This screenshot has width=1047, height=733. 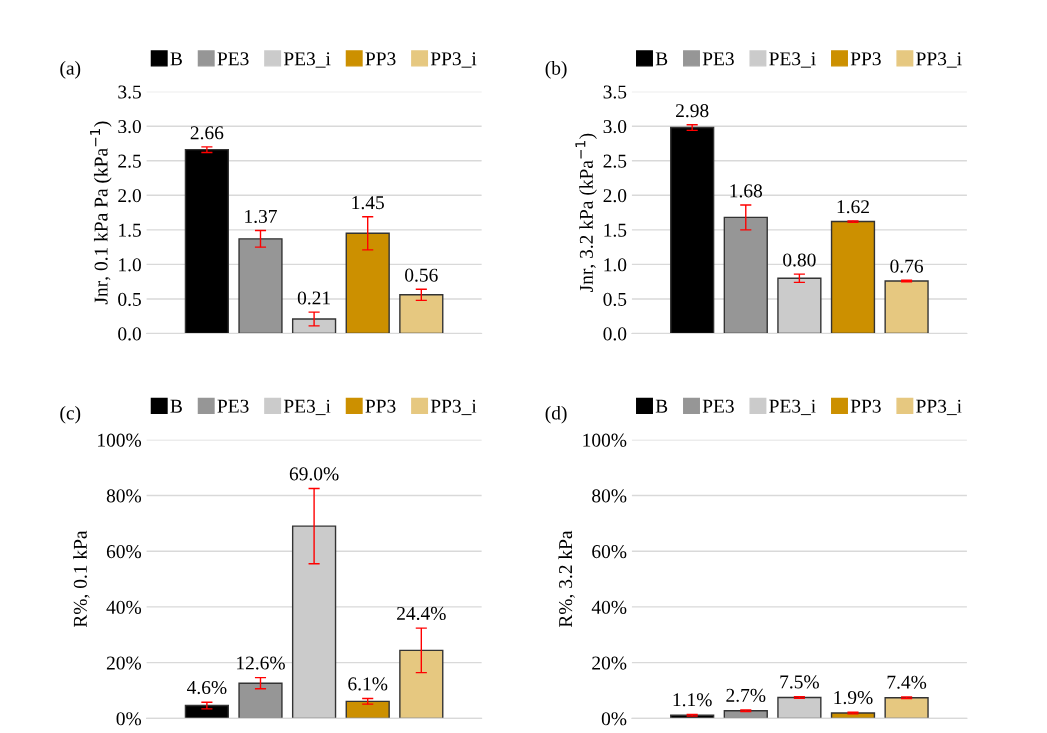 I want to click on data-label: 1.68, so click(x=746, y=191).